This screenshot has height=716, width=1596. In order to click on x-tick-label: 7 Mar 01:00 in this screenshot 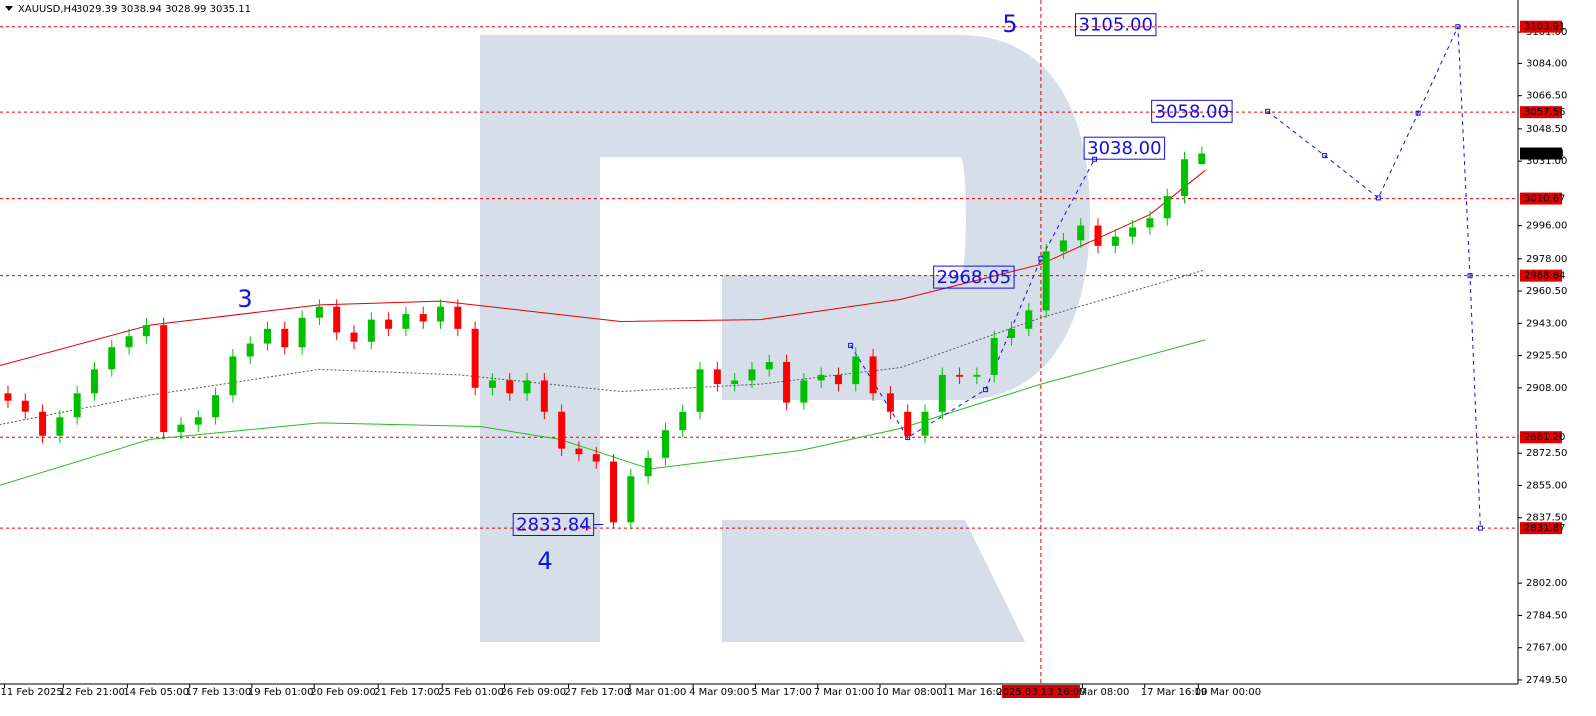, I will do `click(844, 692)`.